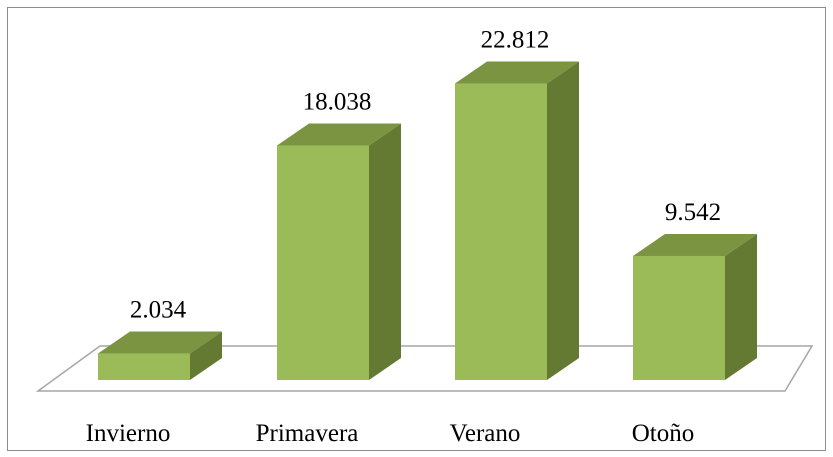 The width and height of the screenshot is (833, 457). Describe the element at coordinates (158, 310) in the screenshot. I see `data-label: 2.034` at that location.